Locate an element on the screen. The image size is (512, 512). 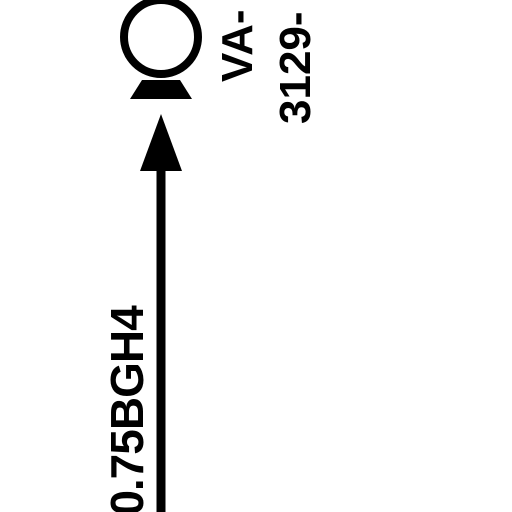
connector-terminal-circle is located at coordinates (161, 39).